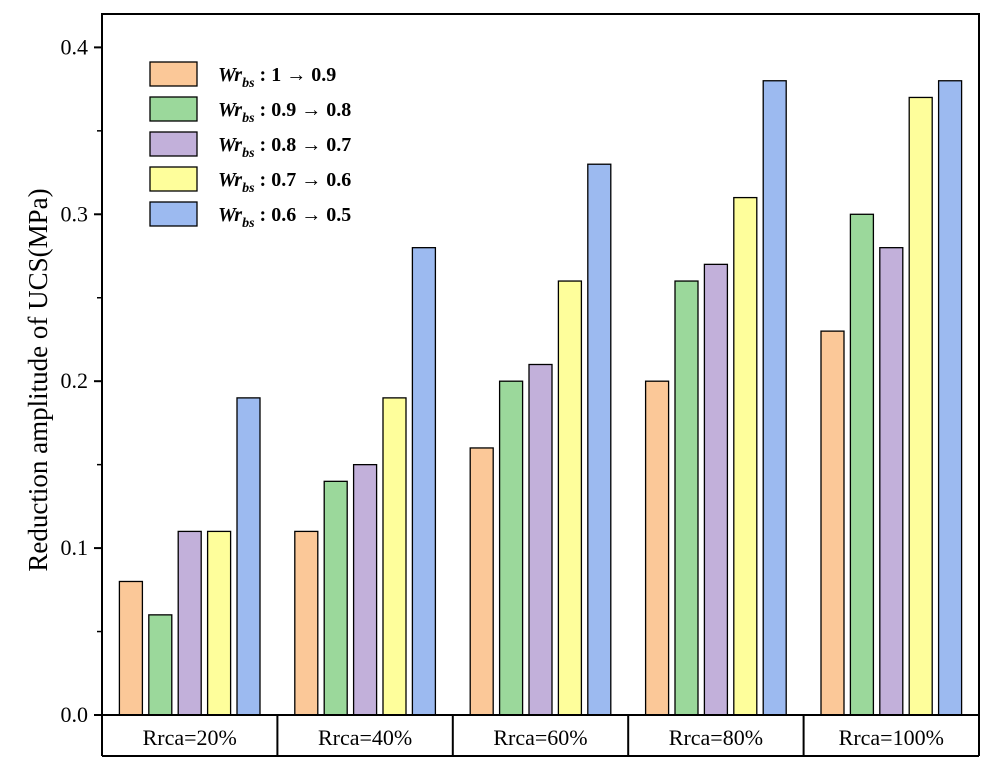 The width and height of the screenshot is (997, 774). Describe the element at coordinates (277, 77) in the screenshot. I see `legend-entry: Wrbs : 1 → 0.9` at that location.